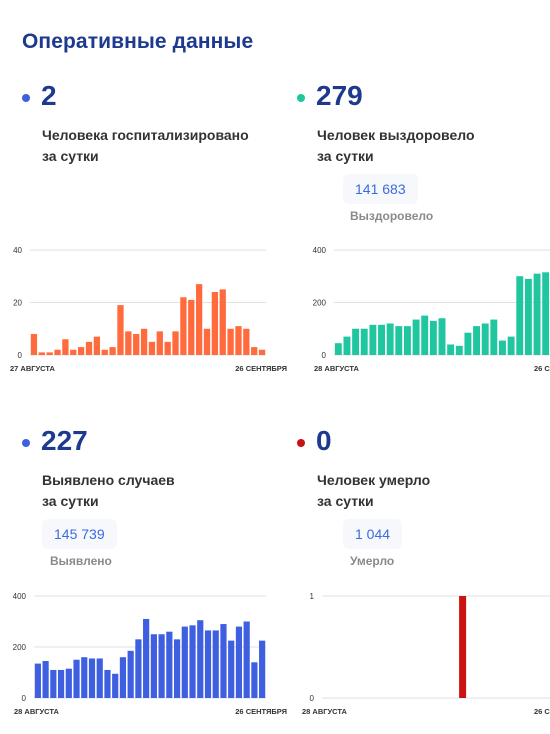  Describe the element at coordinates (145, 135) in the screenshot. I see `hospitalized-label-line1: Человека госпитализировано` at that location.